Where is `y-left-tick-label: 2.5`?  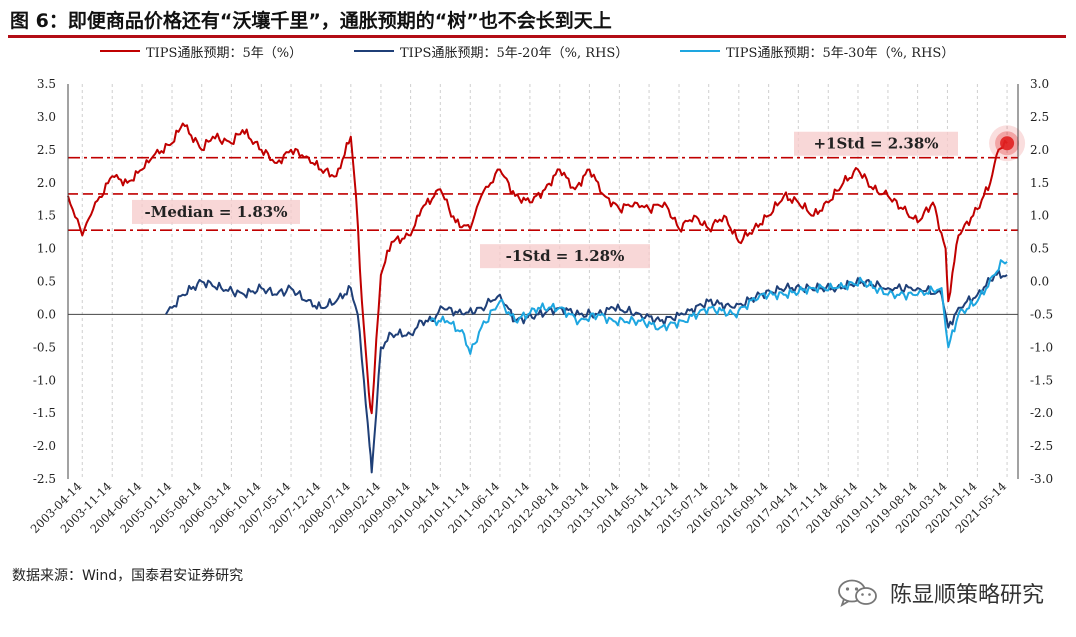 y-left-tick-label: 2.5 is located at coordinates (46, 150).